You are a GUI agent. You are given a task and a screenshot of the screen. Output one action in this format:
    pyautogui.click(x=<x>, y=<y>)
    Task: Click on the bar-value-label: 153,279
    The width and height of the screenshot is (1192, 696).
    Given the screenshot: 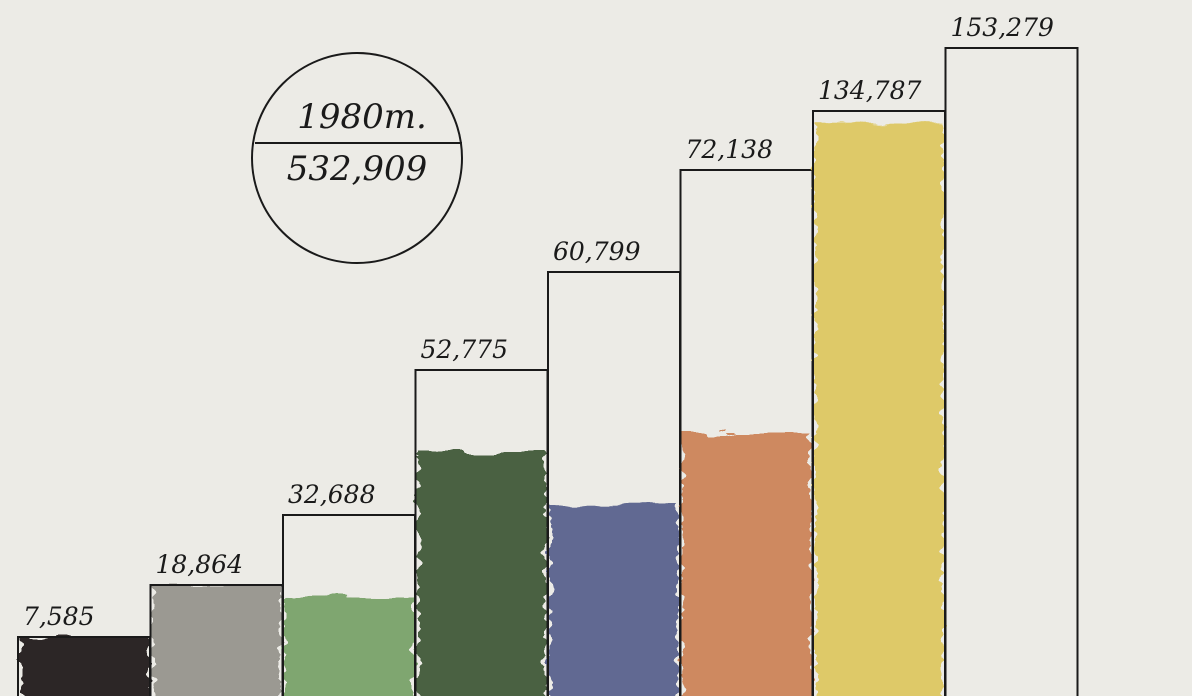 What is the action you would take?
    pyautogui.click(x=1002, y=27)
    